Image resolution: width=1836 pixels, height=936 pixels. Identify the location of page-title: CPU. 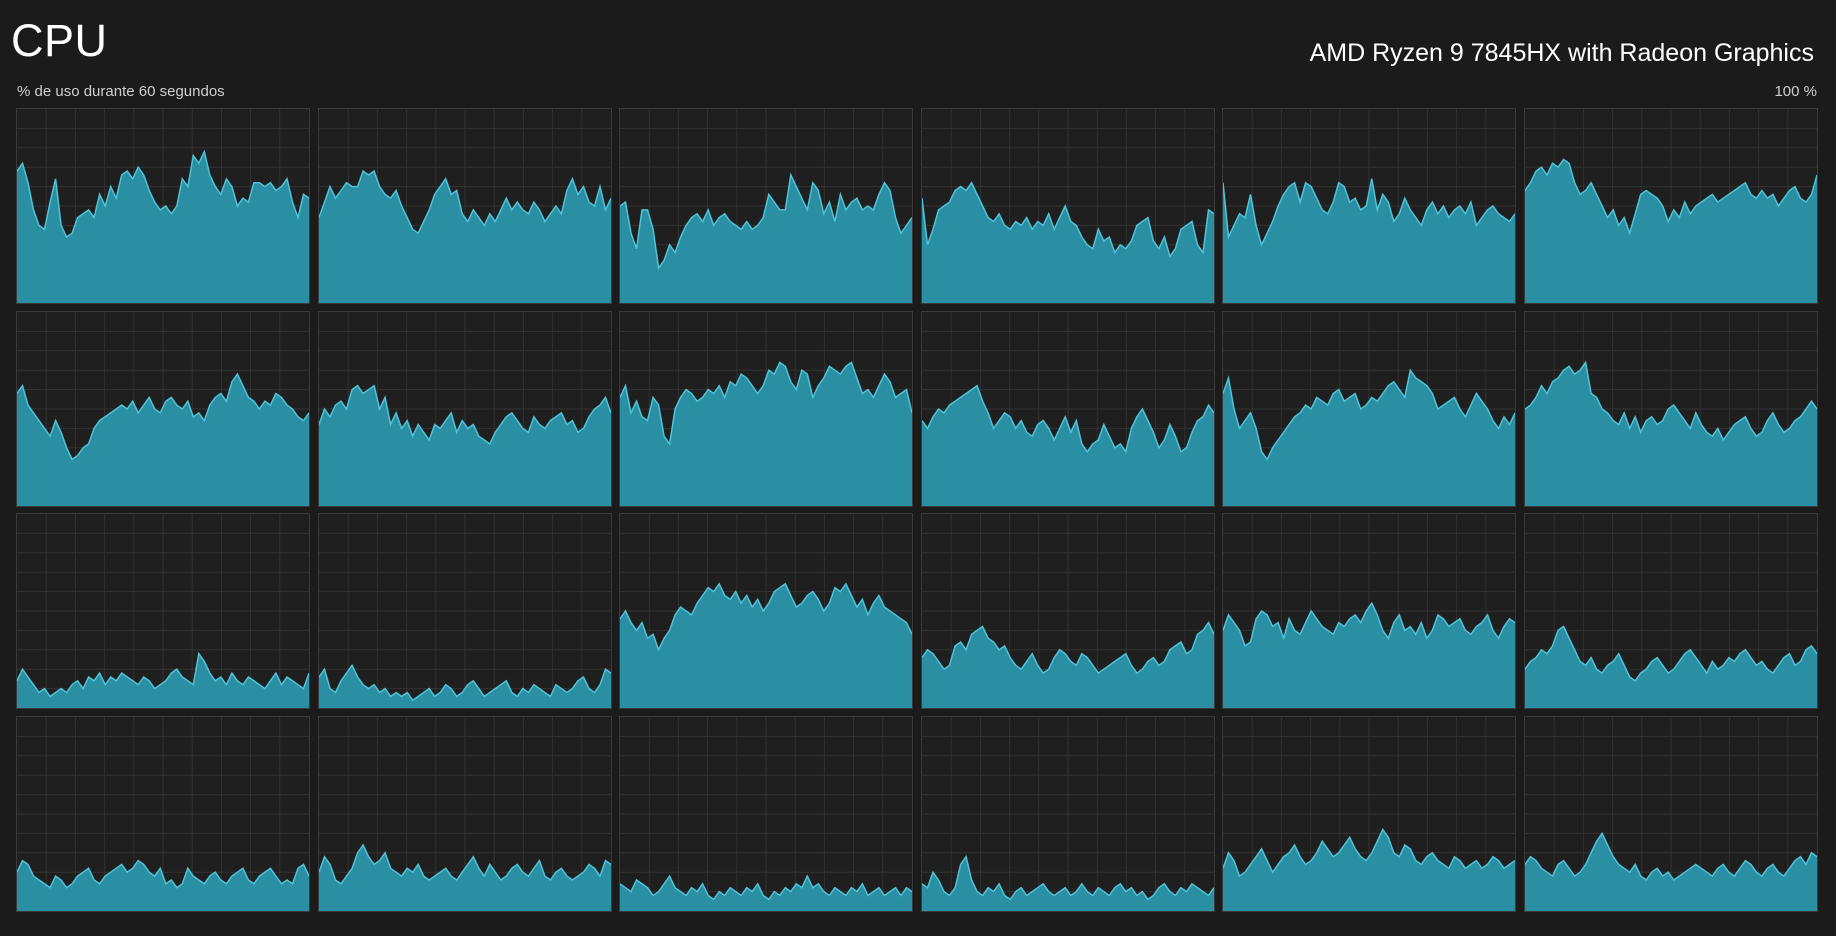
(59, 40).